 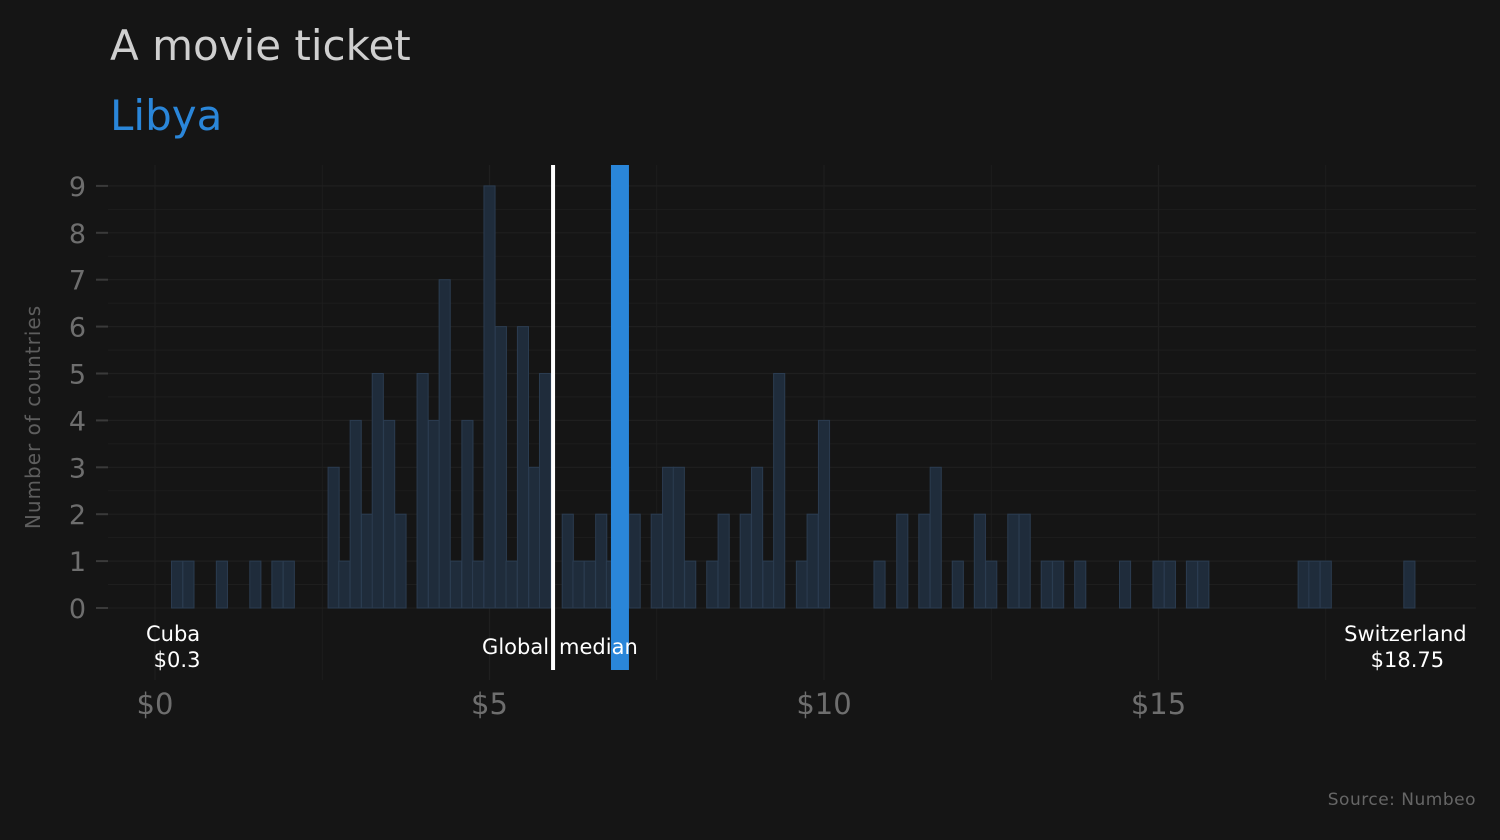 What do you see at coordinates (662, 704) in the screenshot?
I see `x-axis-ticks: $0 $5 $10 $15` at bounding box center [662, 704].